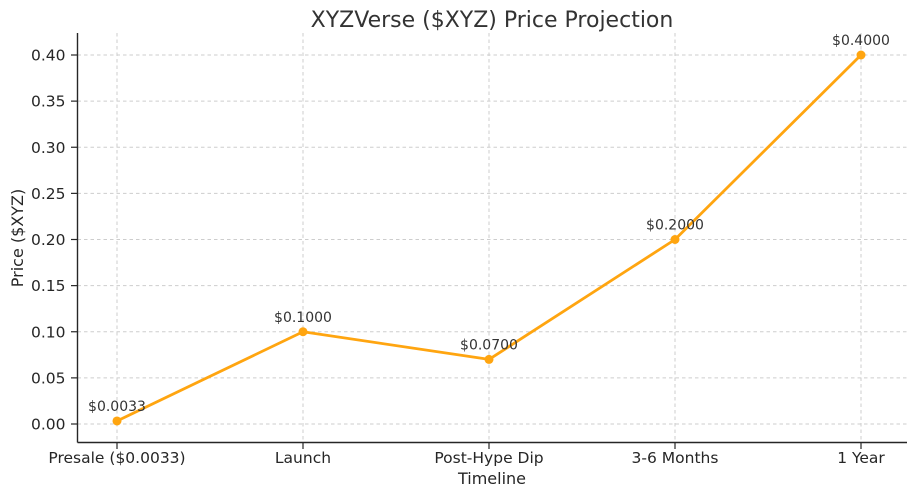  Describe the element at coordinates (48, 425) in the screenshot. I see `y-tick-label: 0.00` at that location.